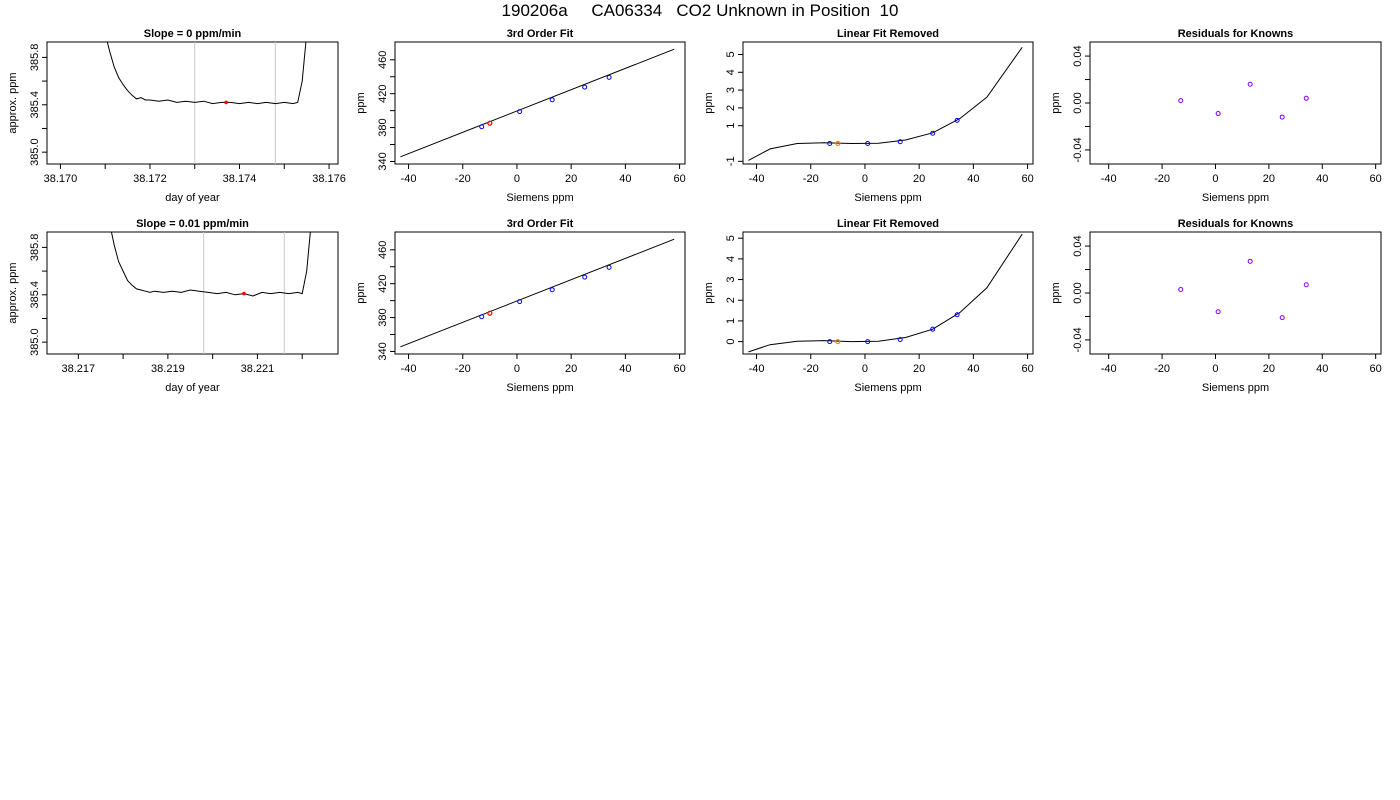 This screenshot has width=1400, height=800. Describe the element at coordinates (731, 54) in the screenshot. I see `y-tick-label: 5` at that location.